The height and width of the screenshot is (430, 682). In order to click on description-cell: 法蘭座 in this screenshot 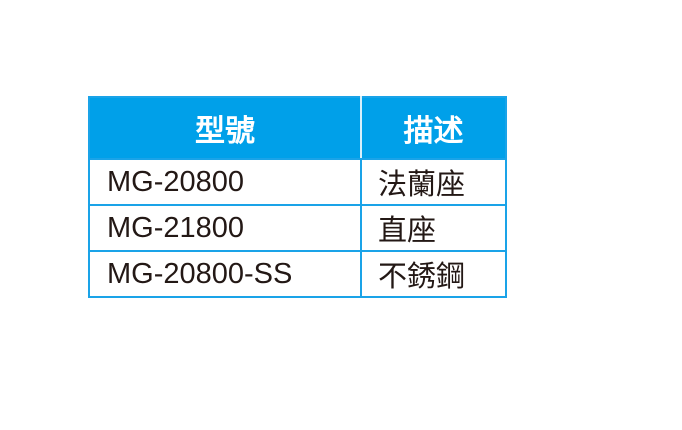, I will do `click(433, 182)`.